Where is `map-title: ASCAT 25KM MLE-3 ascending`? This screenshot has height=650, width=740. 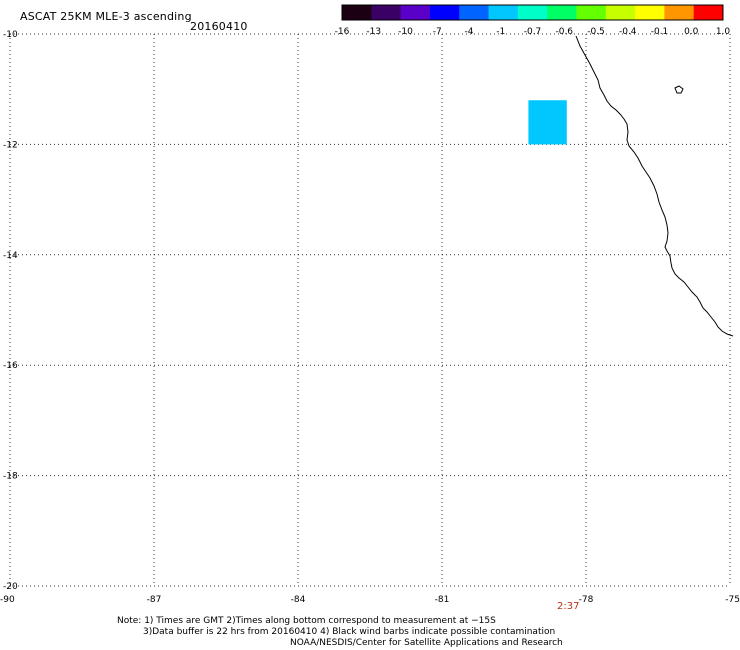
map-title: ASCAT 25KM MLE-3 ascending is located at coordinates (106, 16).